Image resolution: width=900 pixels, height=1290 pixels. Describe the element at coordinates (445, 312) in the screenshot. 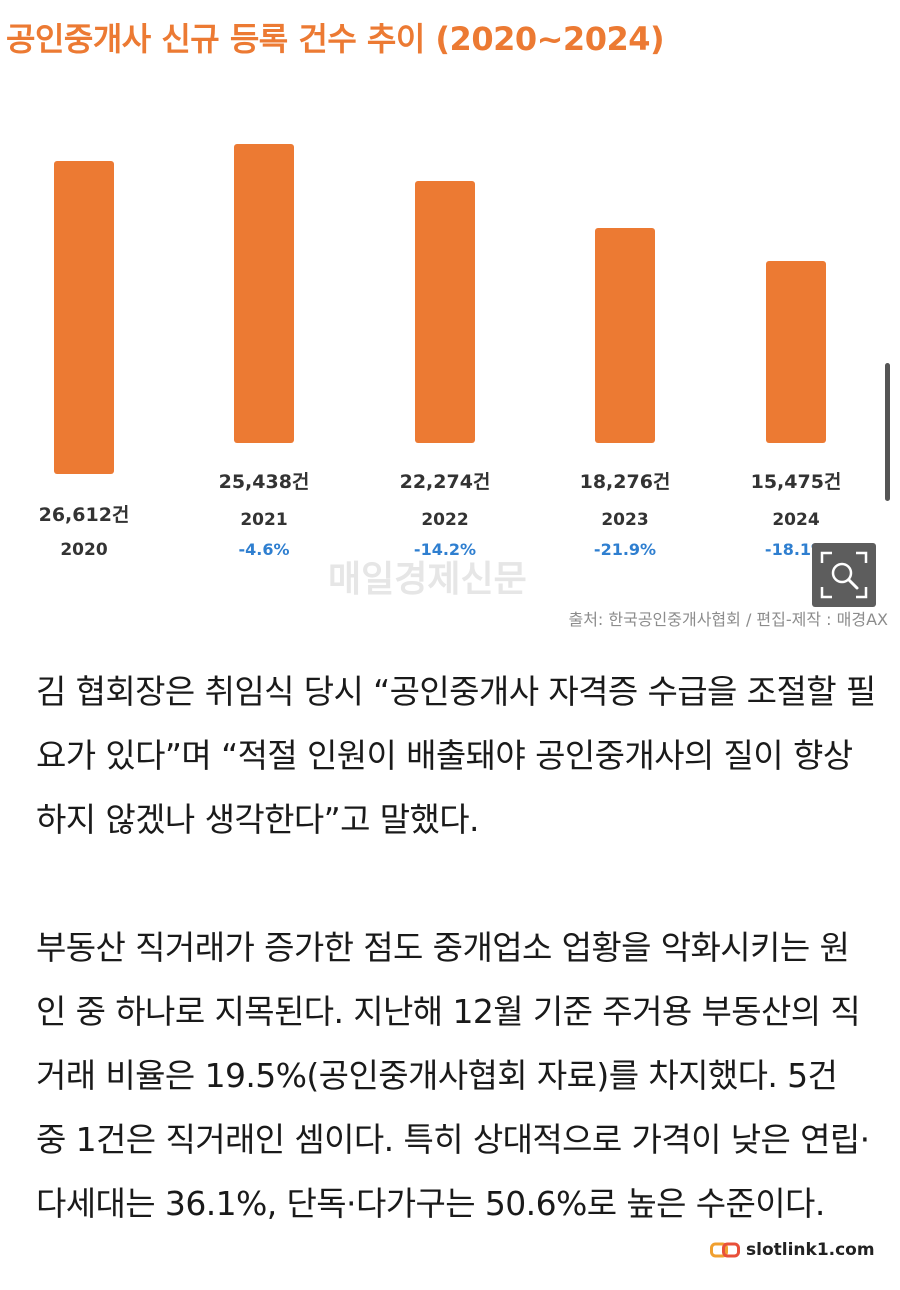

I see `bar-2022` at that location.